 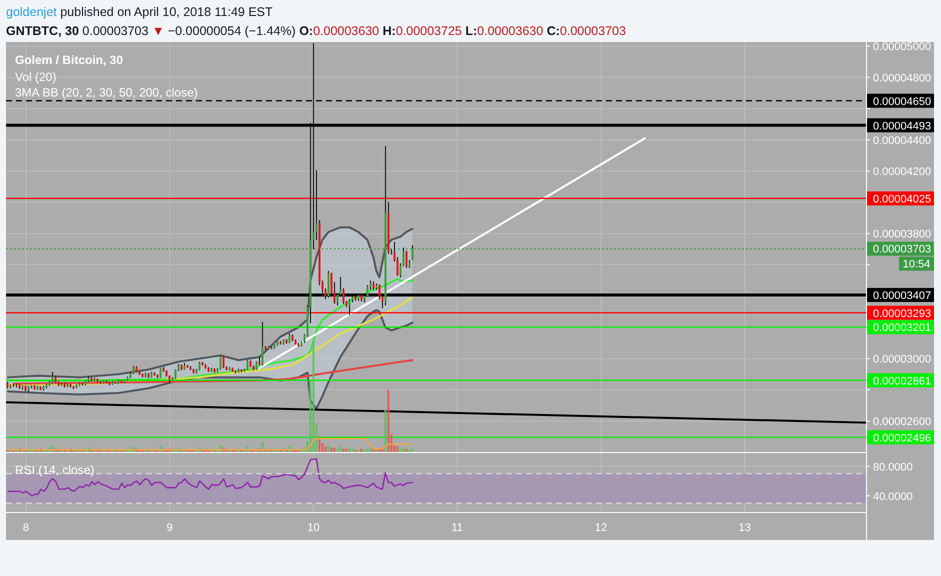 I want to click on y-tick-label: 0.00004200, so click(x=902, y=172).